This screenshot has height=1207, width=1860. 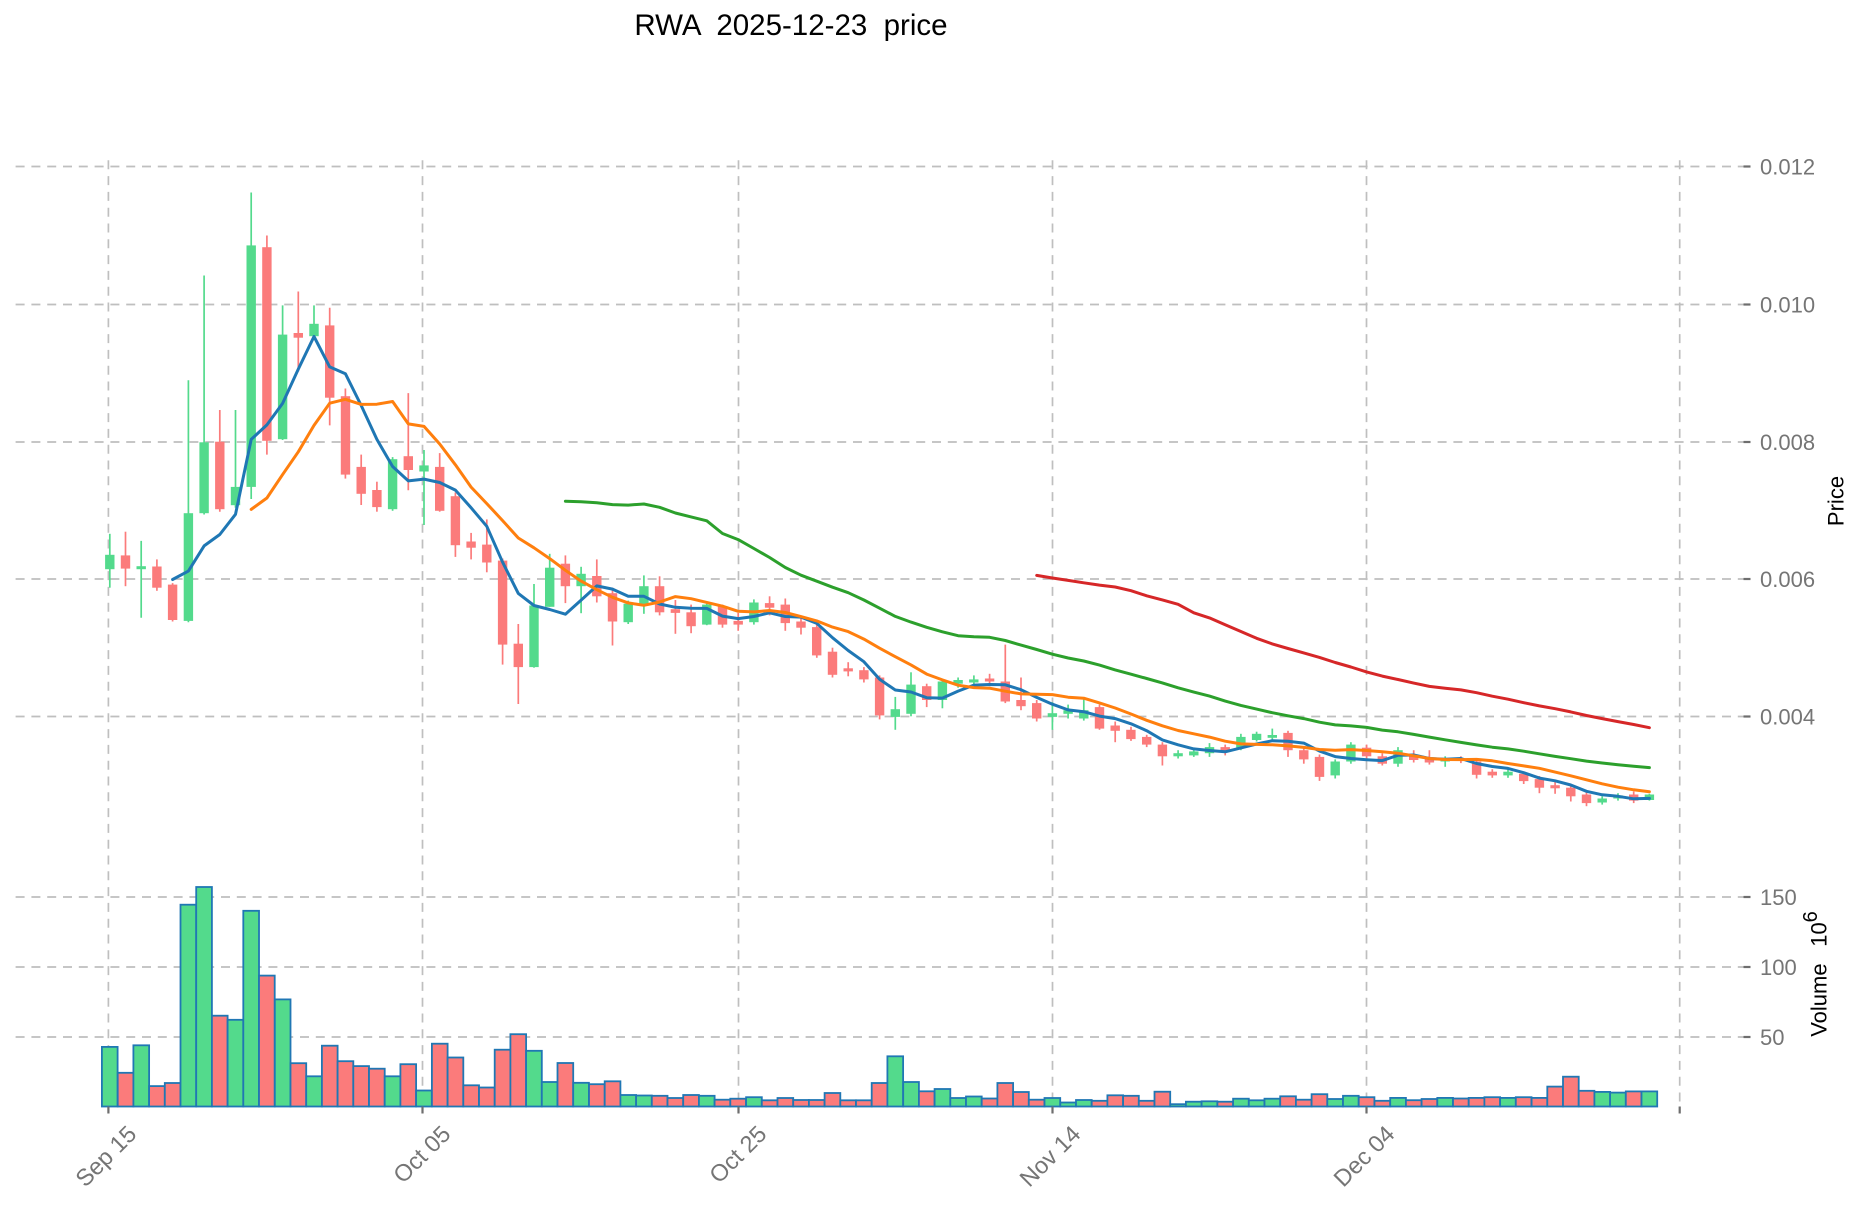 What do you see at coordinates (1787, 304) in the screenshot?
I see `svg-text: 0.010` at bounding box center [1787, 304].